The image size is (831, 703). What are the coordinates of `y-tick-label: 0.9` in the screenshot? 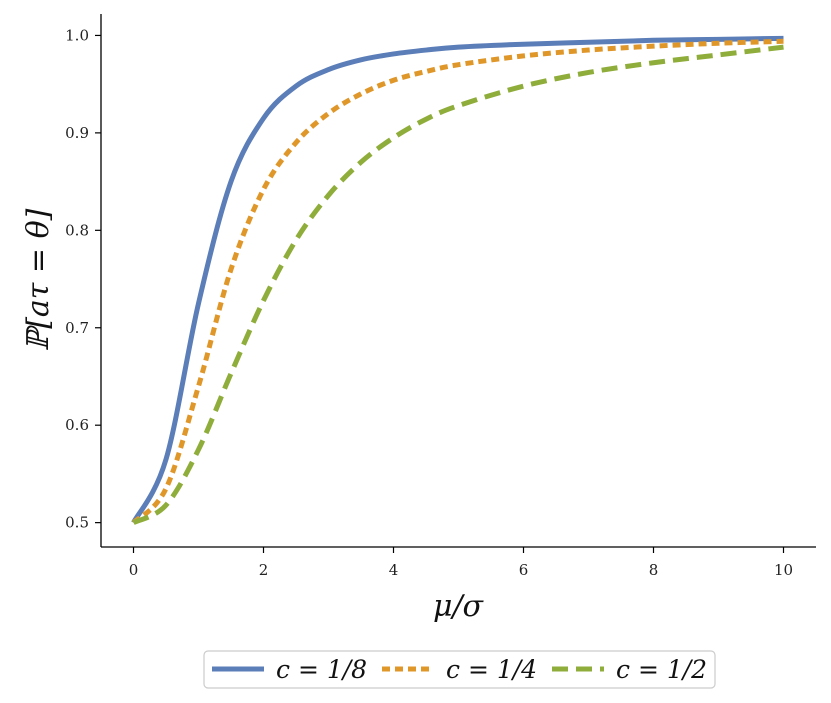 It's located at (77, 133).